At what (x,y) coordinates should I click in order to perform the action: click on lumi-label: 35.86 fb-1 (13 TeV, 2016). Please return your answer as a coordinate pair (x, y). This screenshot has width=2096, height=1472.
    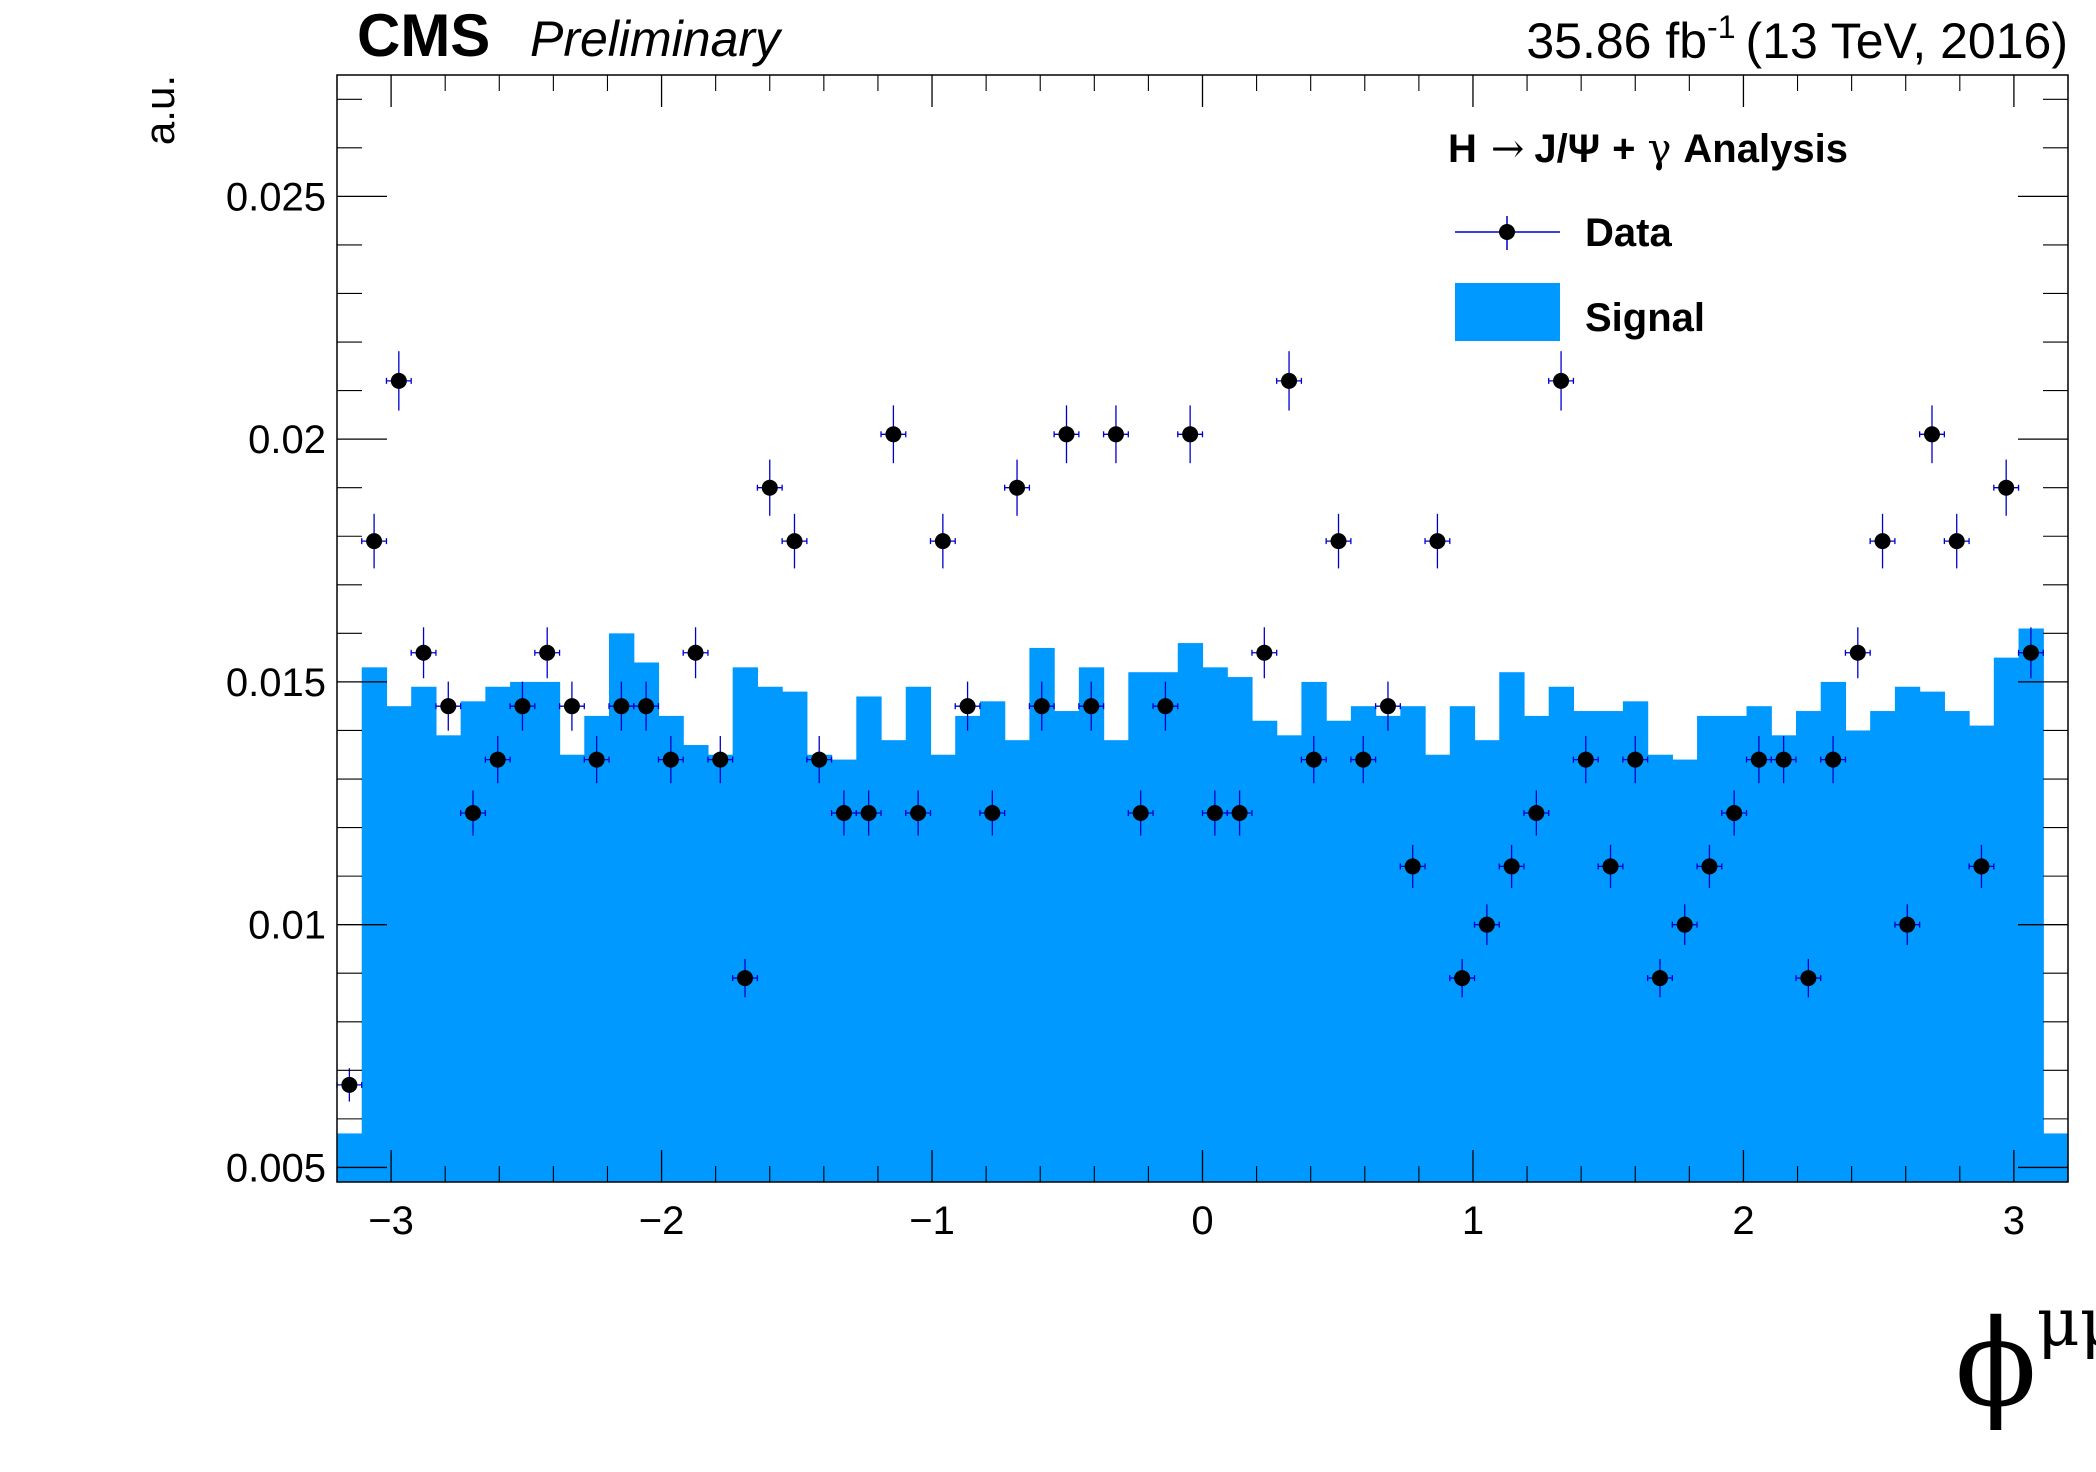
    Looking at the image, I should click on (1797, 39).